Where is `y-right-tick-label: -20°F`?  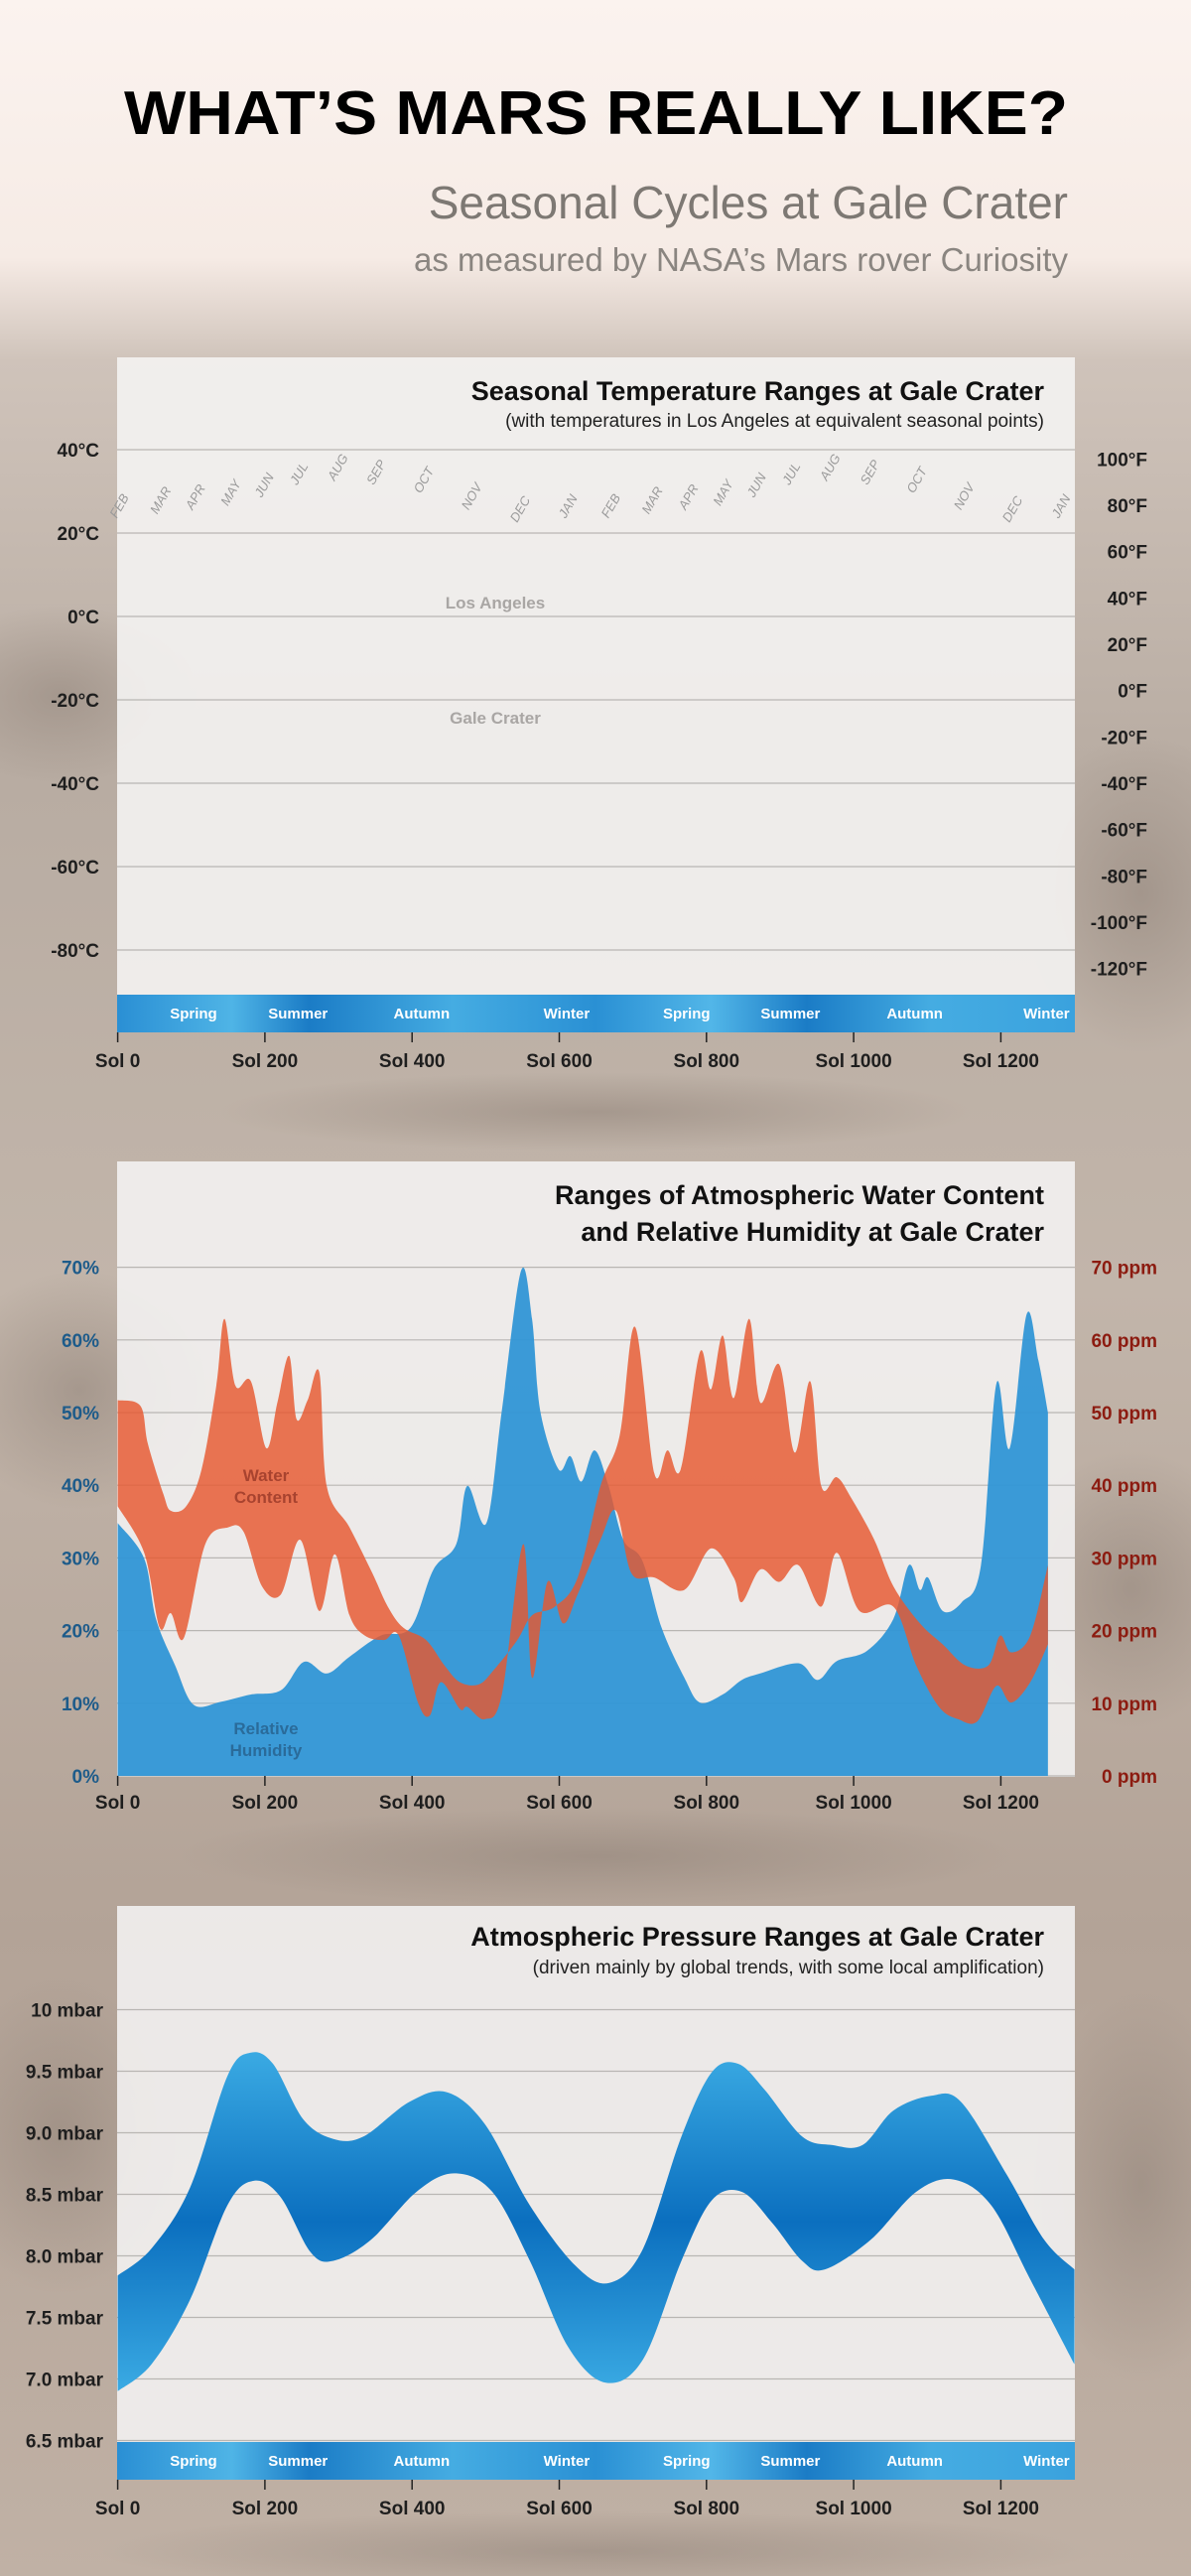
y-right-tick-label: -20°F is located at coordinates (1124, 738).